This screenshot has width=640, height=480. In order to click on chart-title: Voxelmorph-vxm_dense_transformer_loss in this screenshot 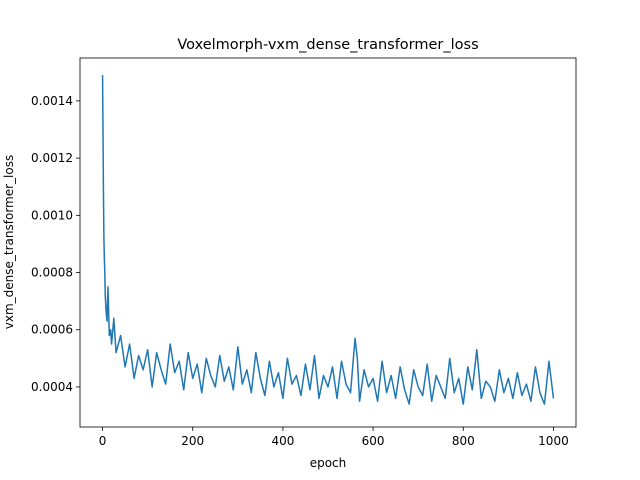, I will do `click(327, 45)`.